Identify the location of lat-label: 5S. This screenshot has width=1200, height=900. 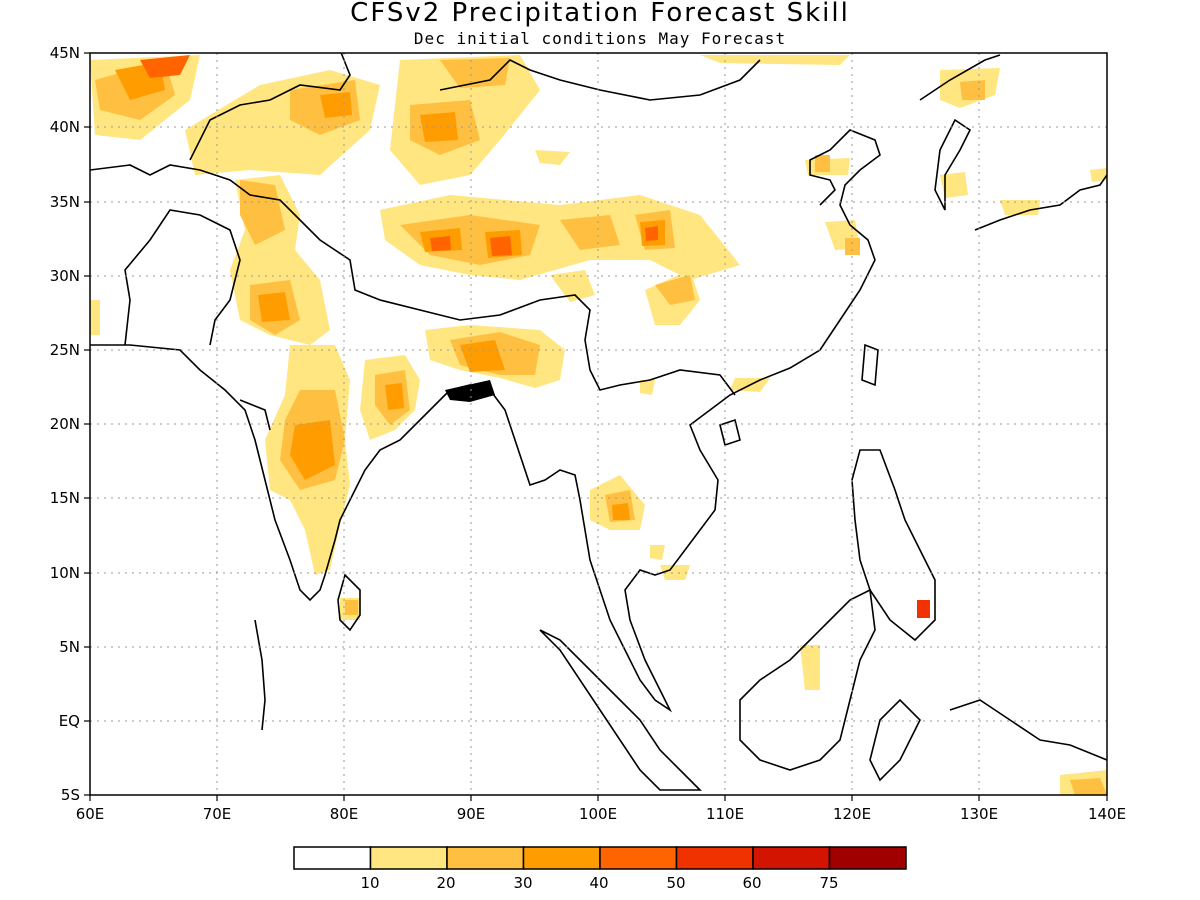
(70, 795).